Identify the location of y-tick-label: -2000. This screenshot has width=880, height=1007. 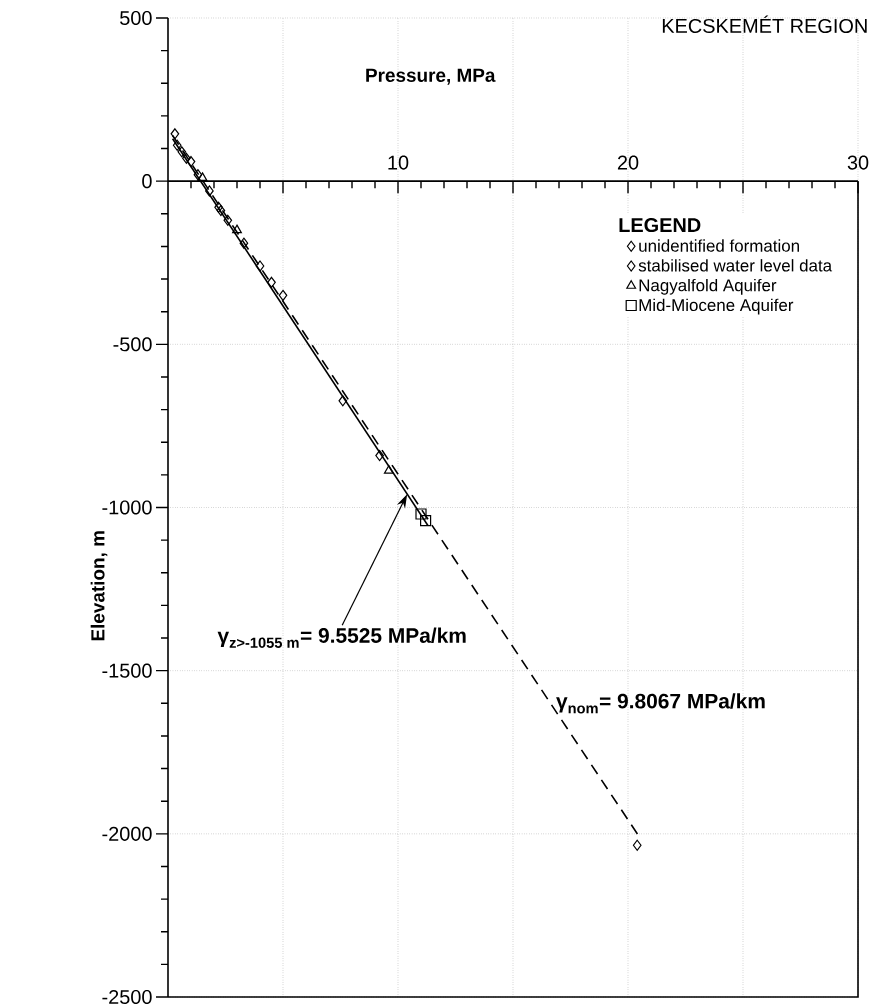
(127, 833).